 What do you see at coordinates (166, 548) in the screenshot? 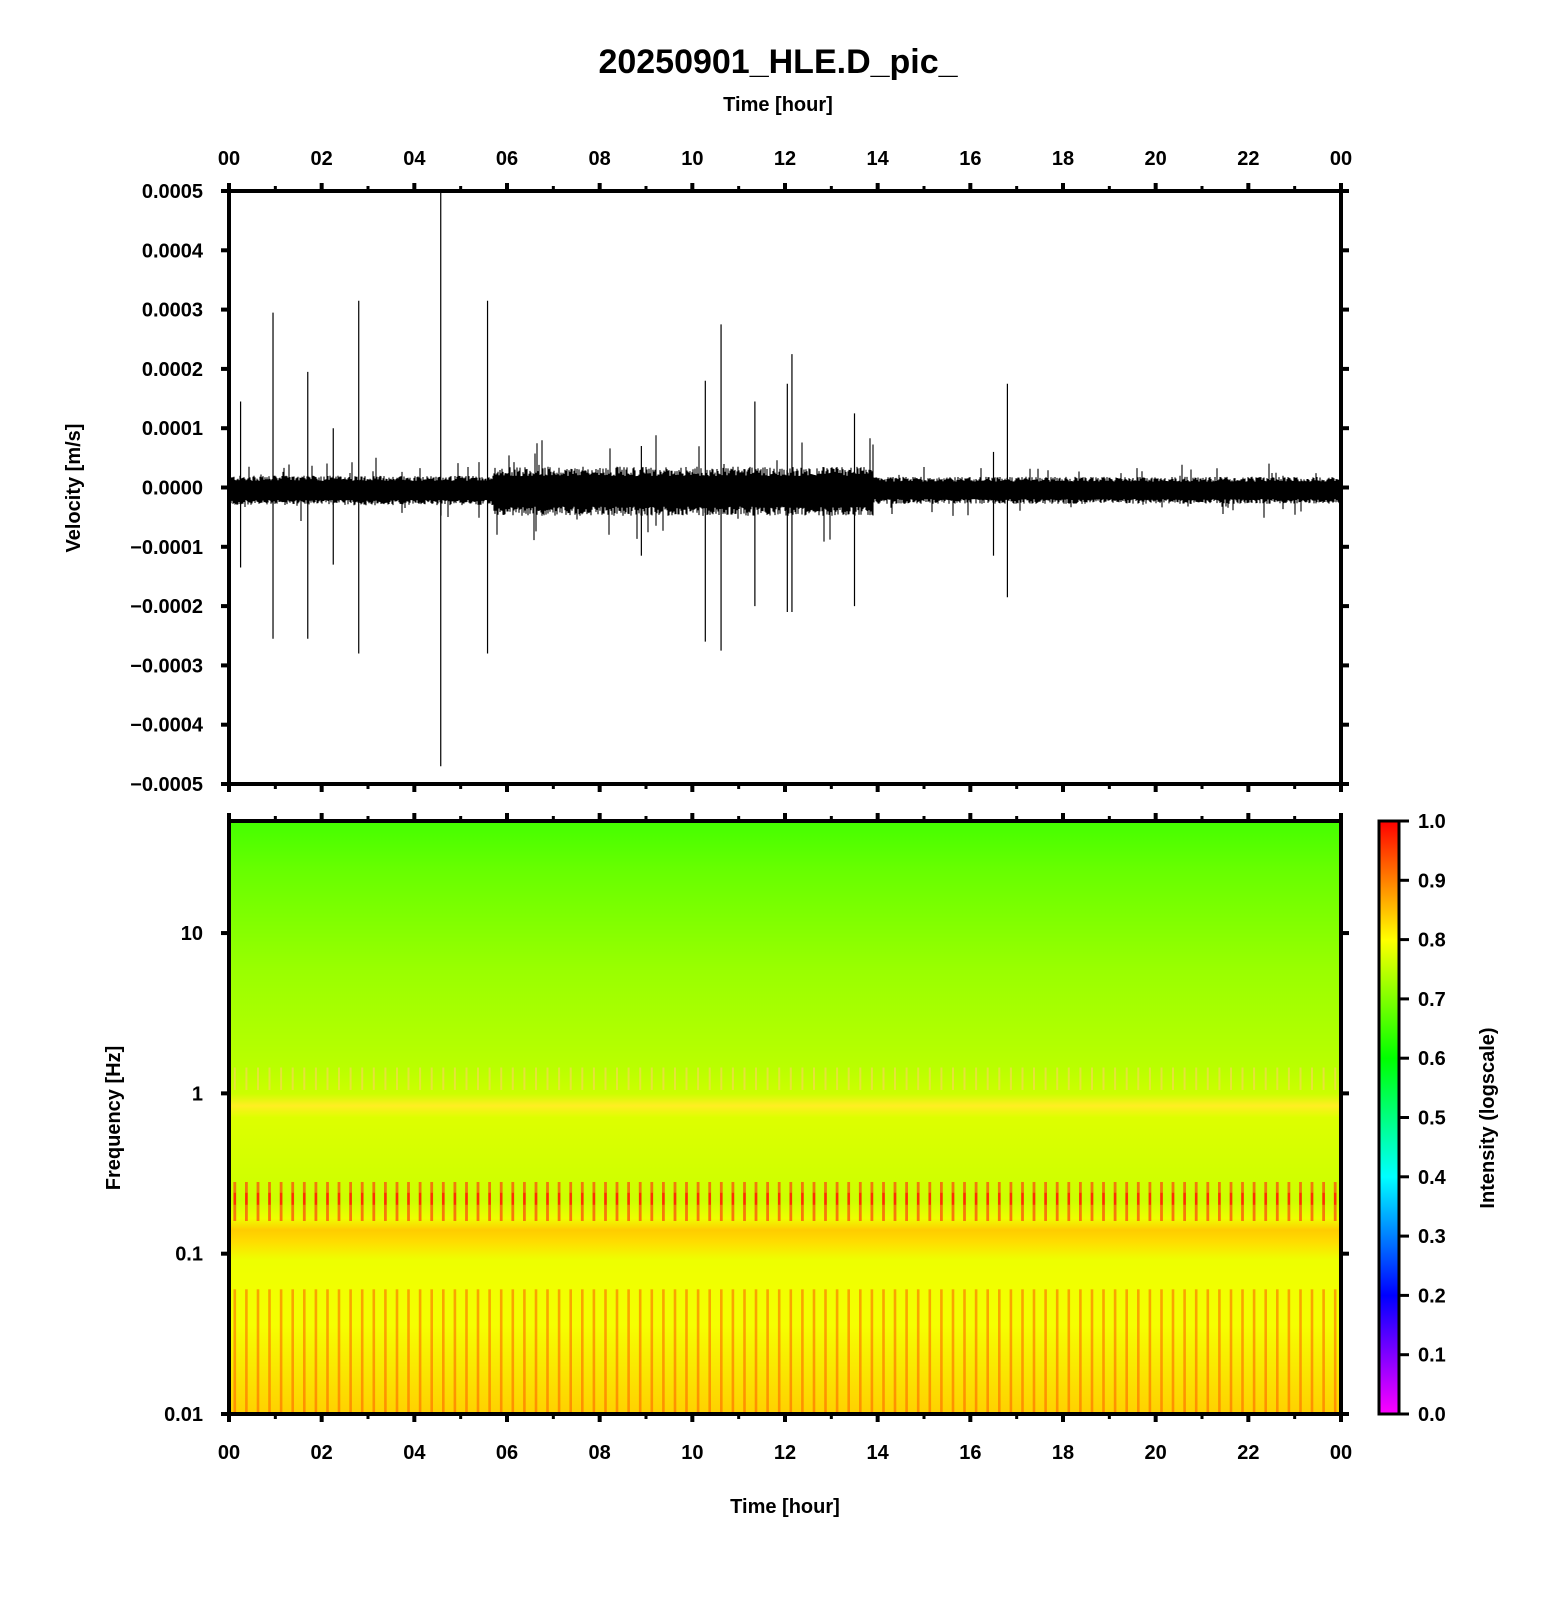
I see `velocity-y-tick-label: −0.0001` at bounding box center [166, 548].